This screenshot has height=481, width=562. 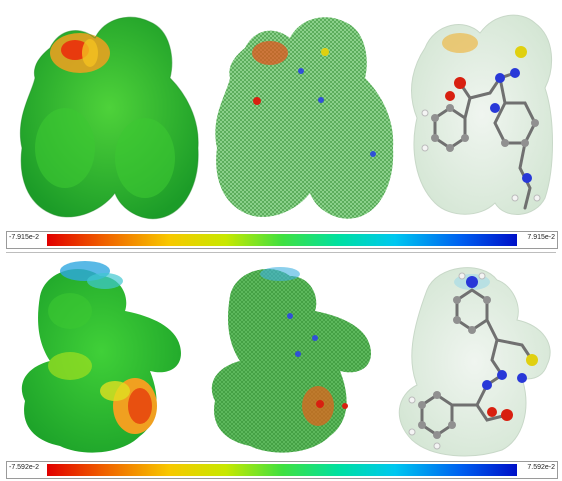 I want to click on mep-surface-mesh-bottom, so click(x=291, y=360).